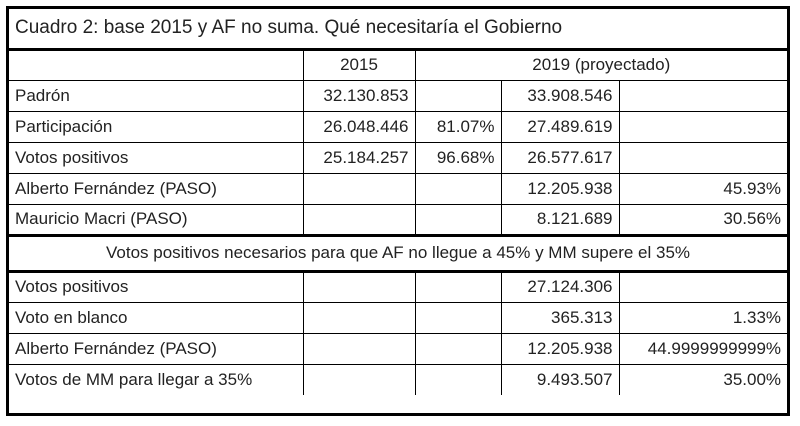 This screenshot has width=800, height=426. I want to click on value-2015: 32.130.853, so click(359, 95).